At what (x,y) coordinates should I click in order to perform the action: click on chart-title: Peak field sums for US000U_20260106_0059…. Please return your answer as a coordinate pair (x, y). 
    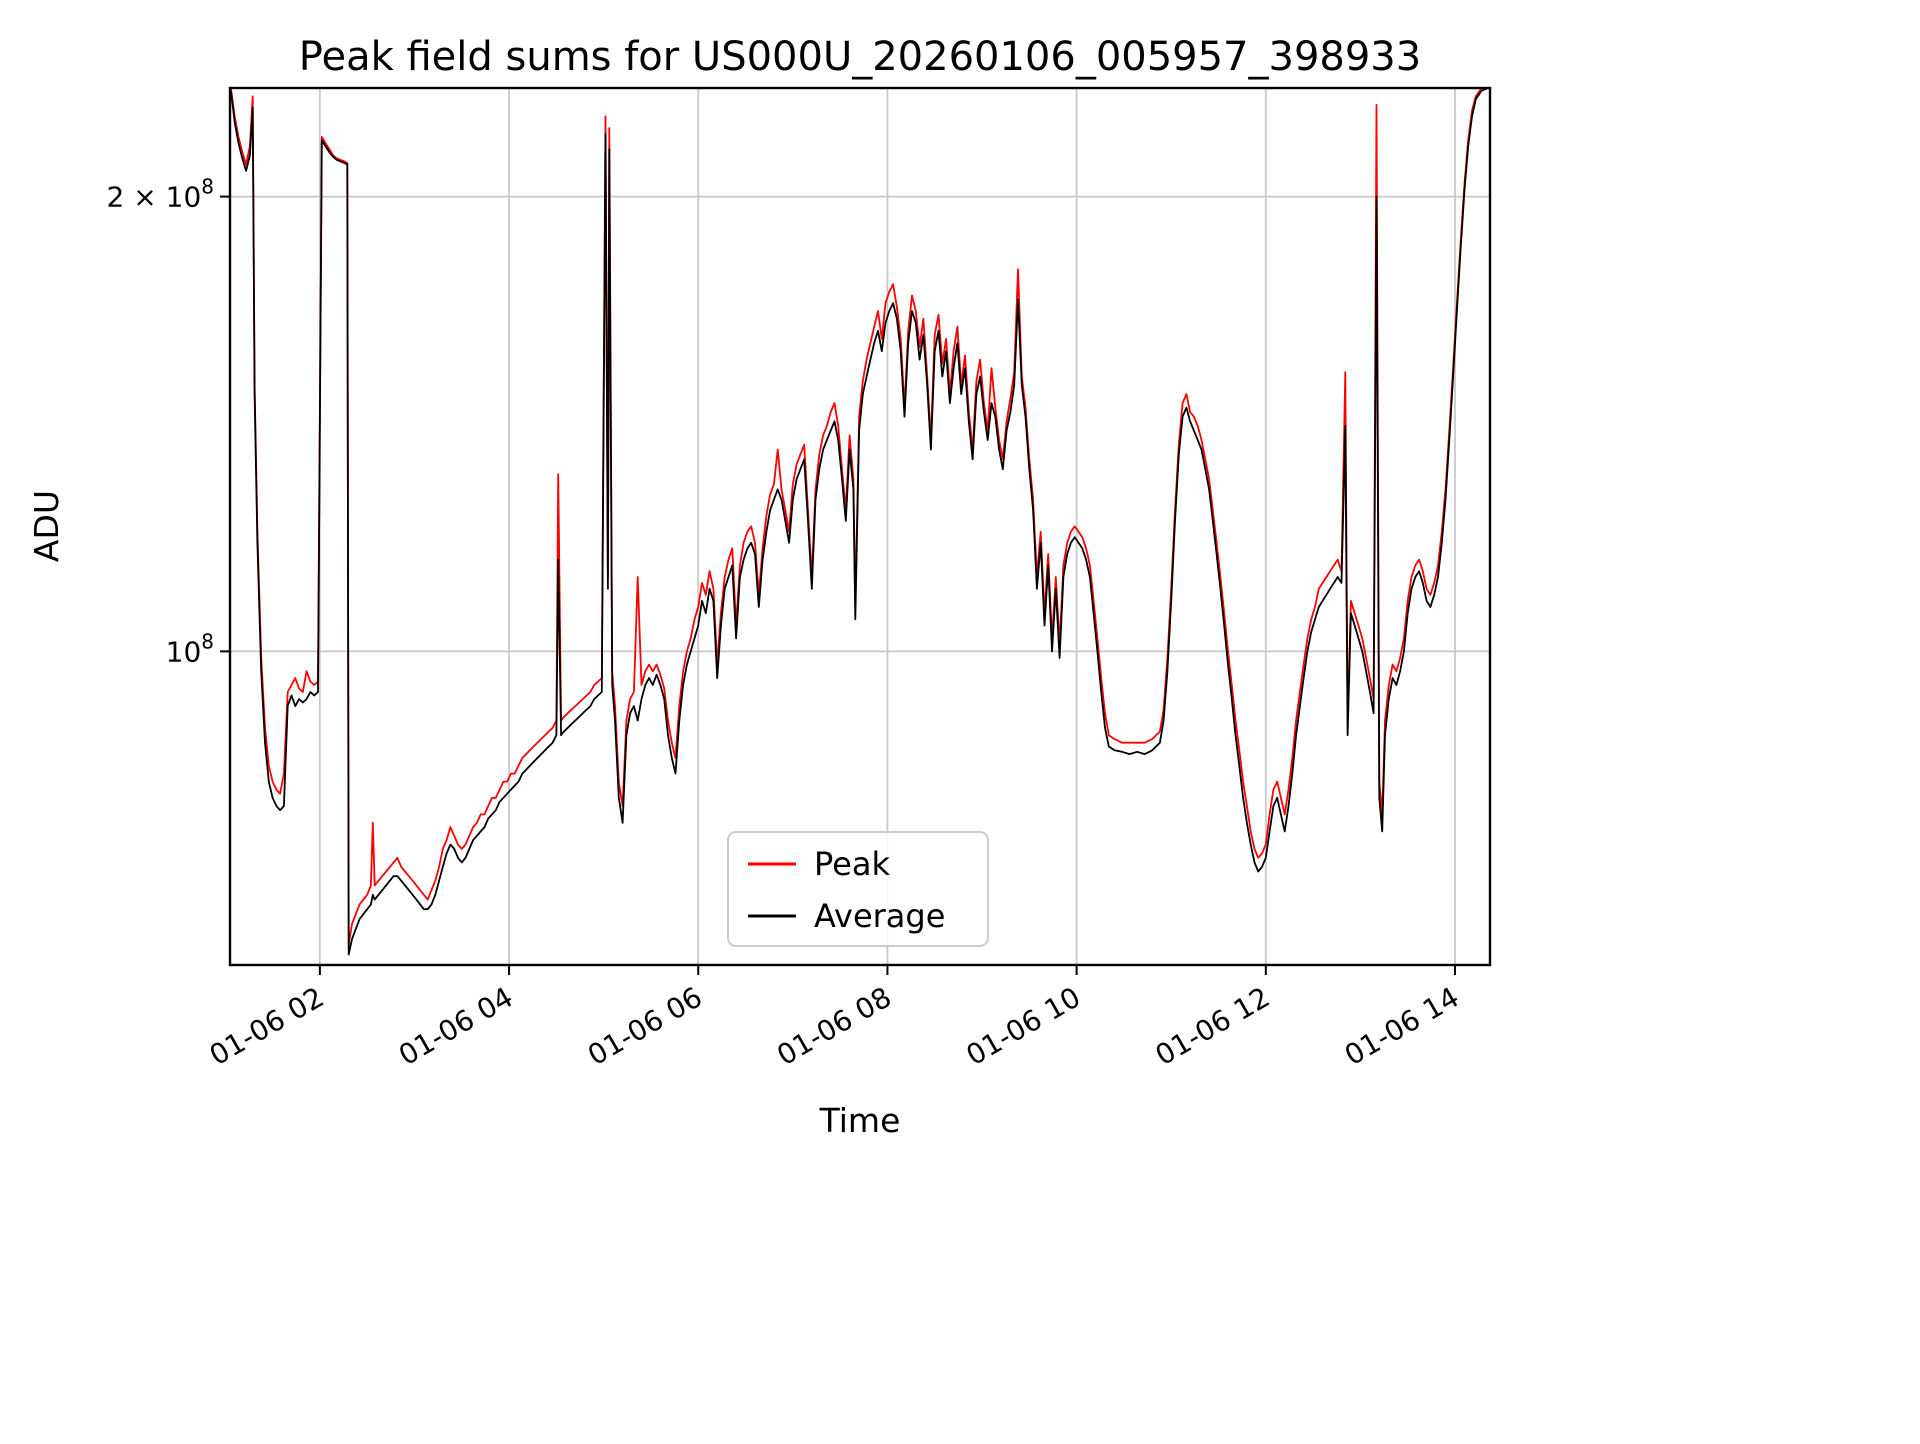
    Looking at the image, I should click on (860, 57).